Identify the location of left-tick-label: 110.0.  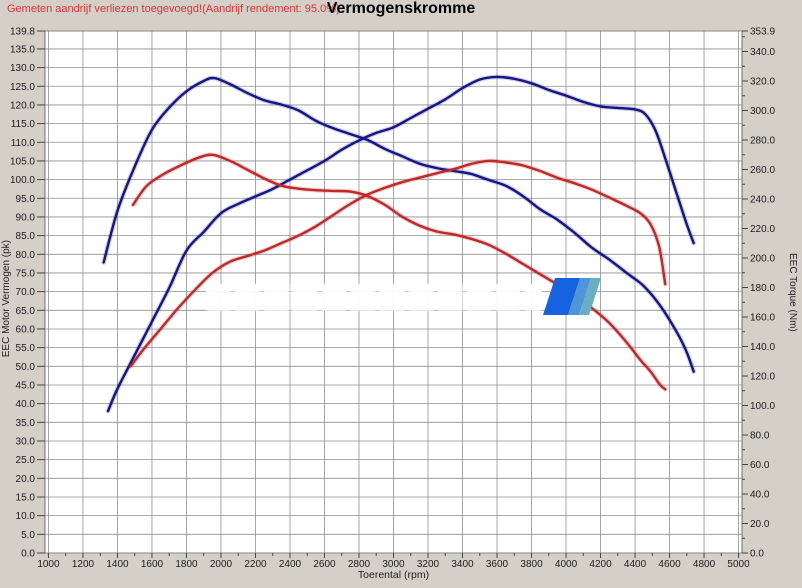
(23, 143).